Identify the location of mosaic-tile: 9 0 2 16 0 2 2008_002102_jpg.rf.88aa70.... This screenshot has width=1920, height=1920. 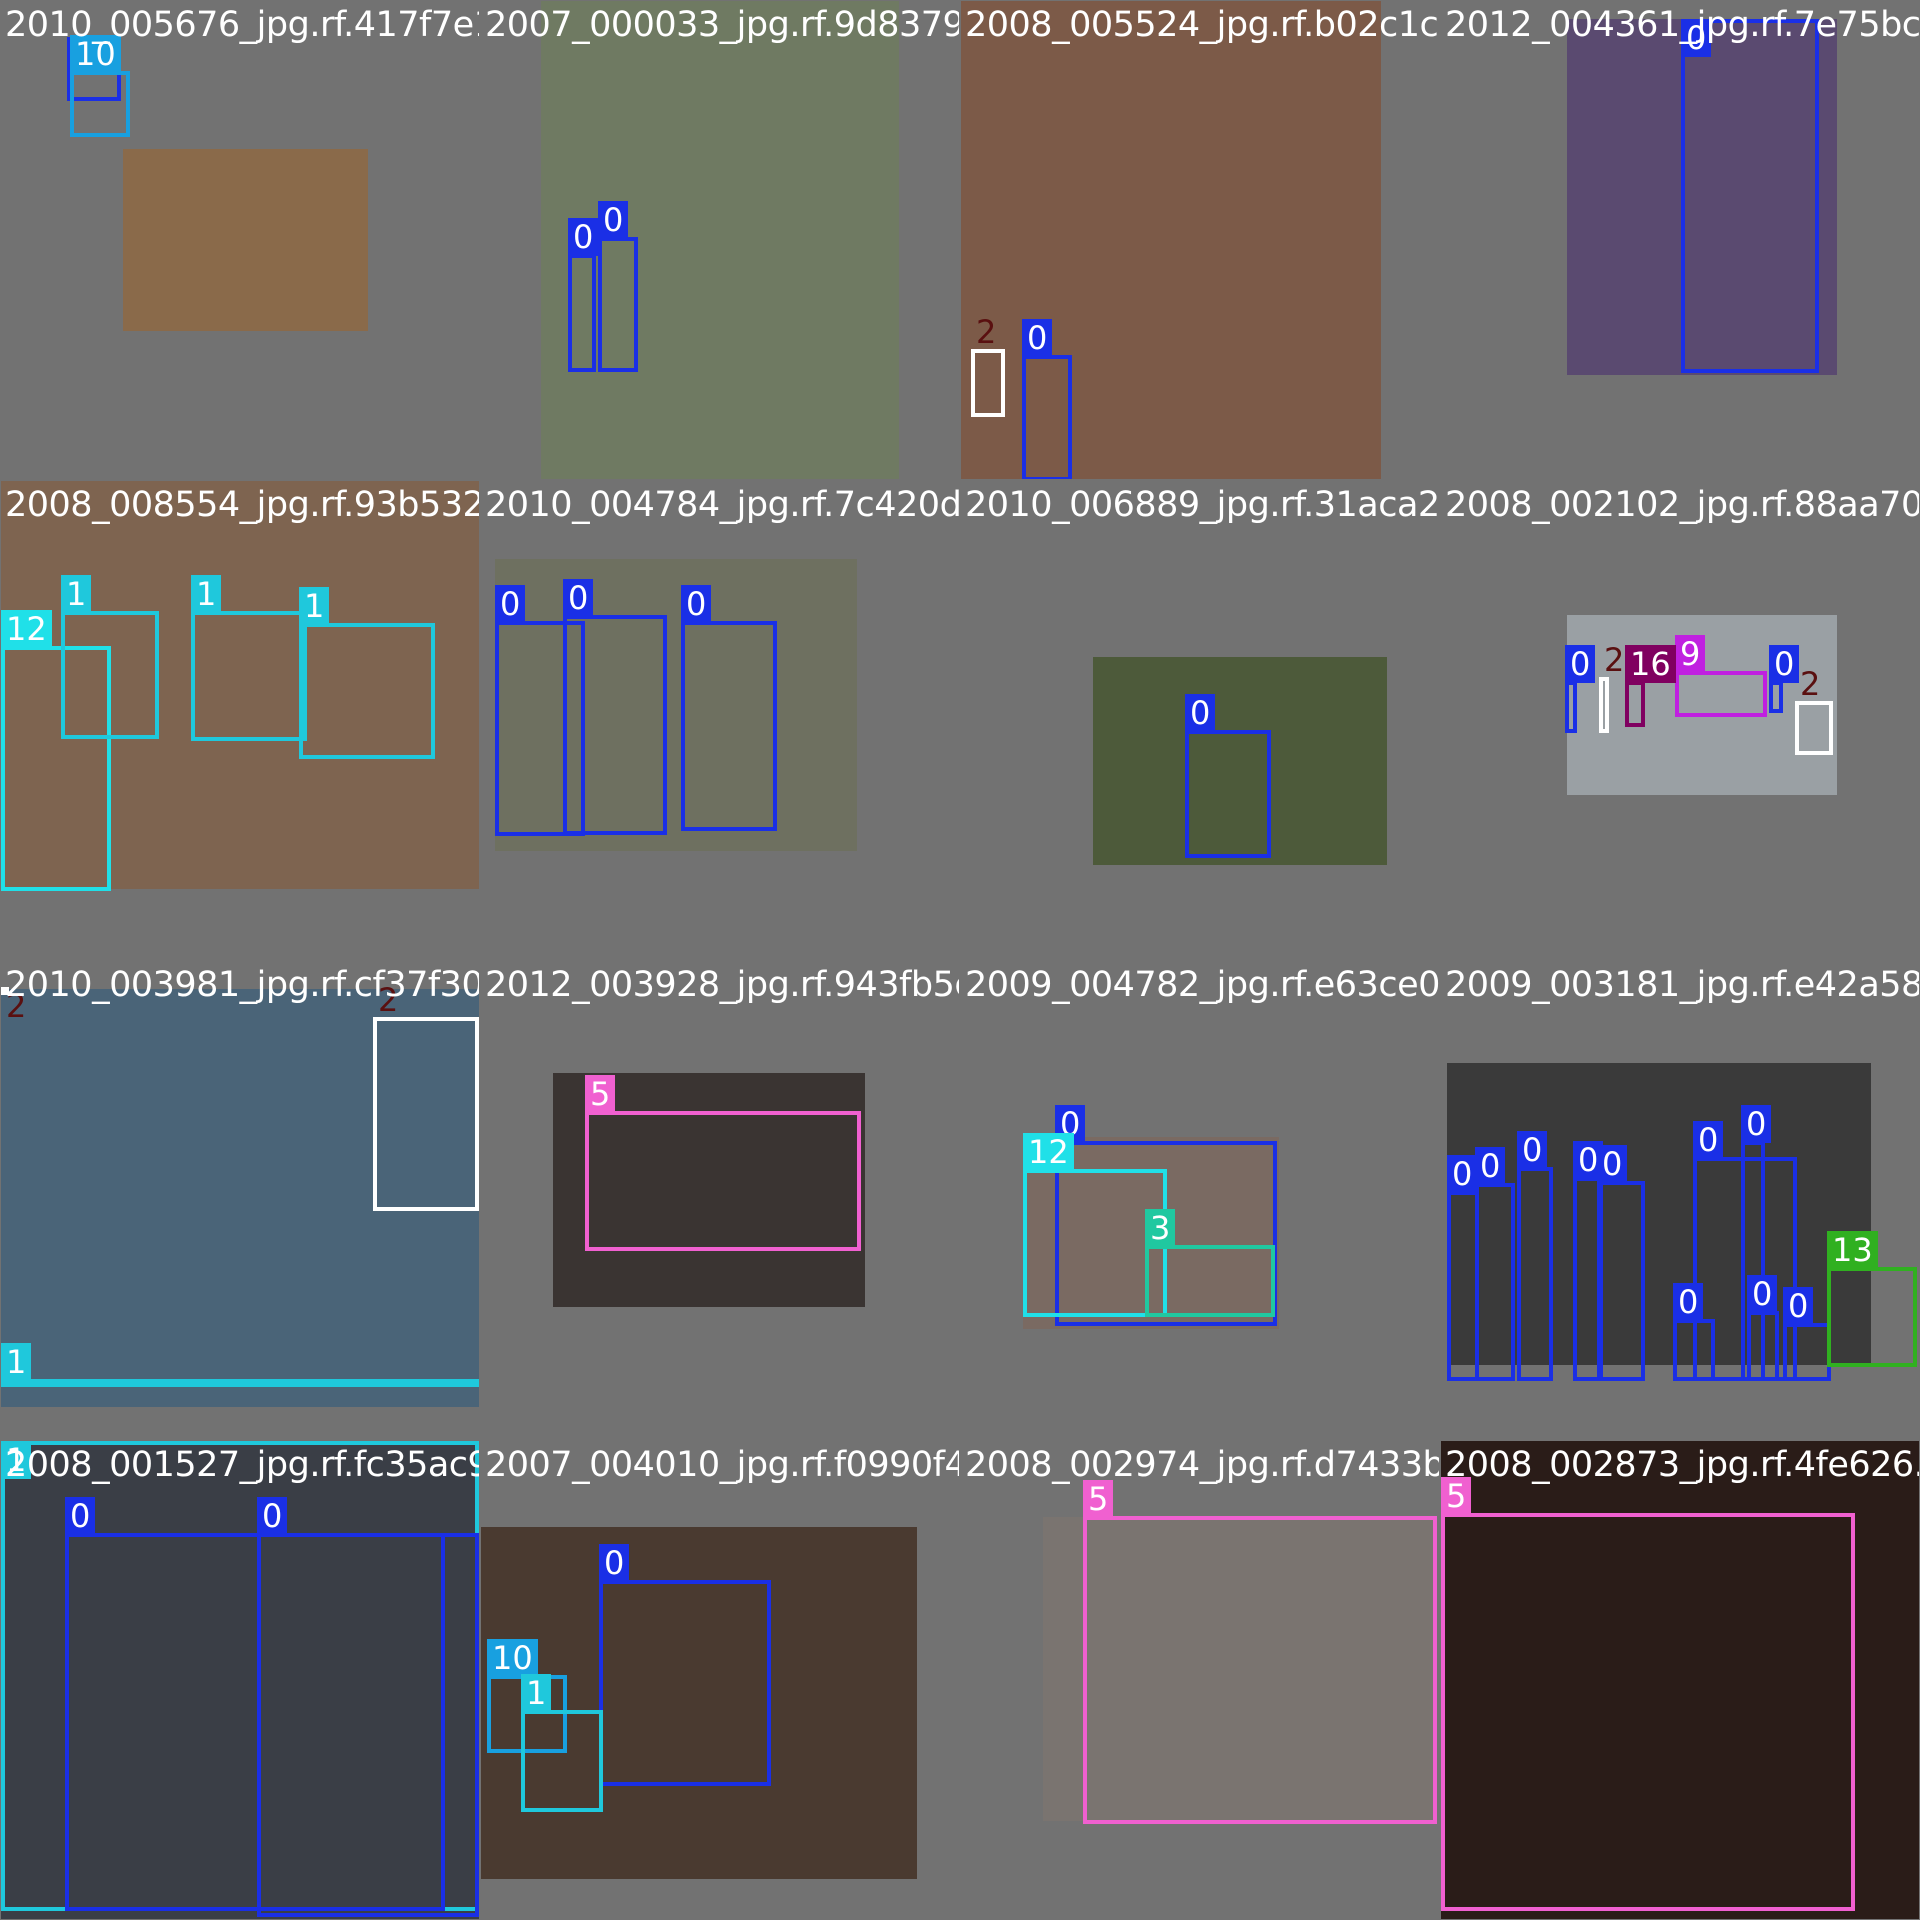
(1680, 720).